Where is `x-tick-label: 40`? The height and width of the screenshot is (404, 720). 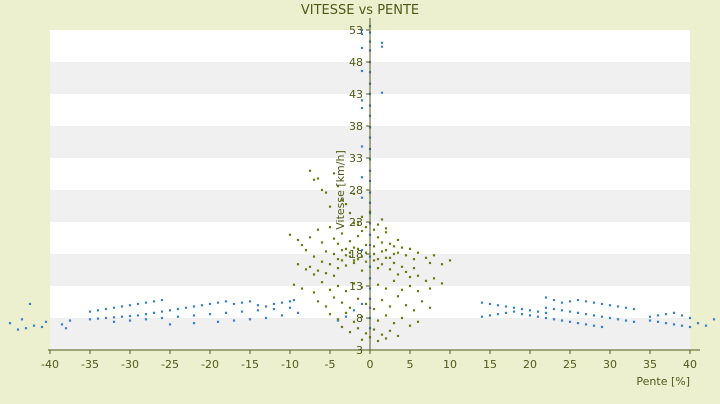
x-tick-label: 40 is located at coordinates (690, 364).